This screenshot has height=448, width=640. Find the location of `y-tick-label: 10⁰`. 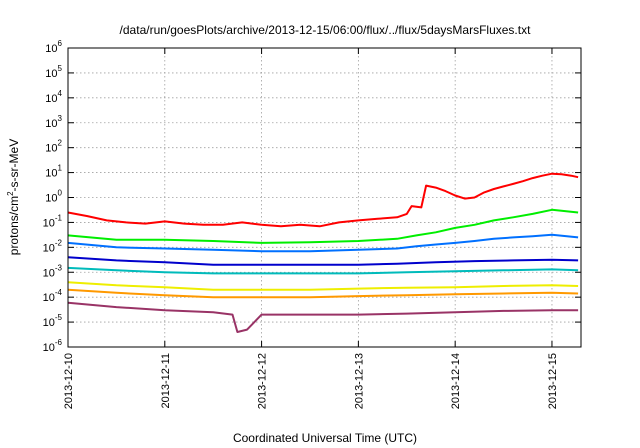

y-tick-label: 10⁰ is located at coordinates (53, 197).